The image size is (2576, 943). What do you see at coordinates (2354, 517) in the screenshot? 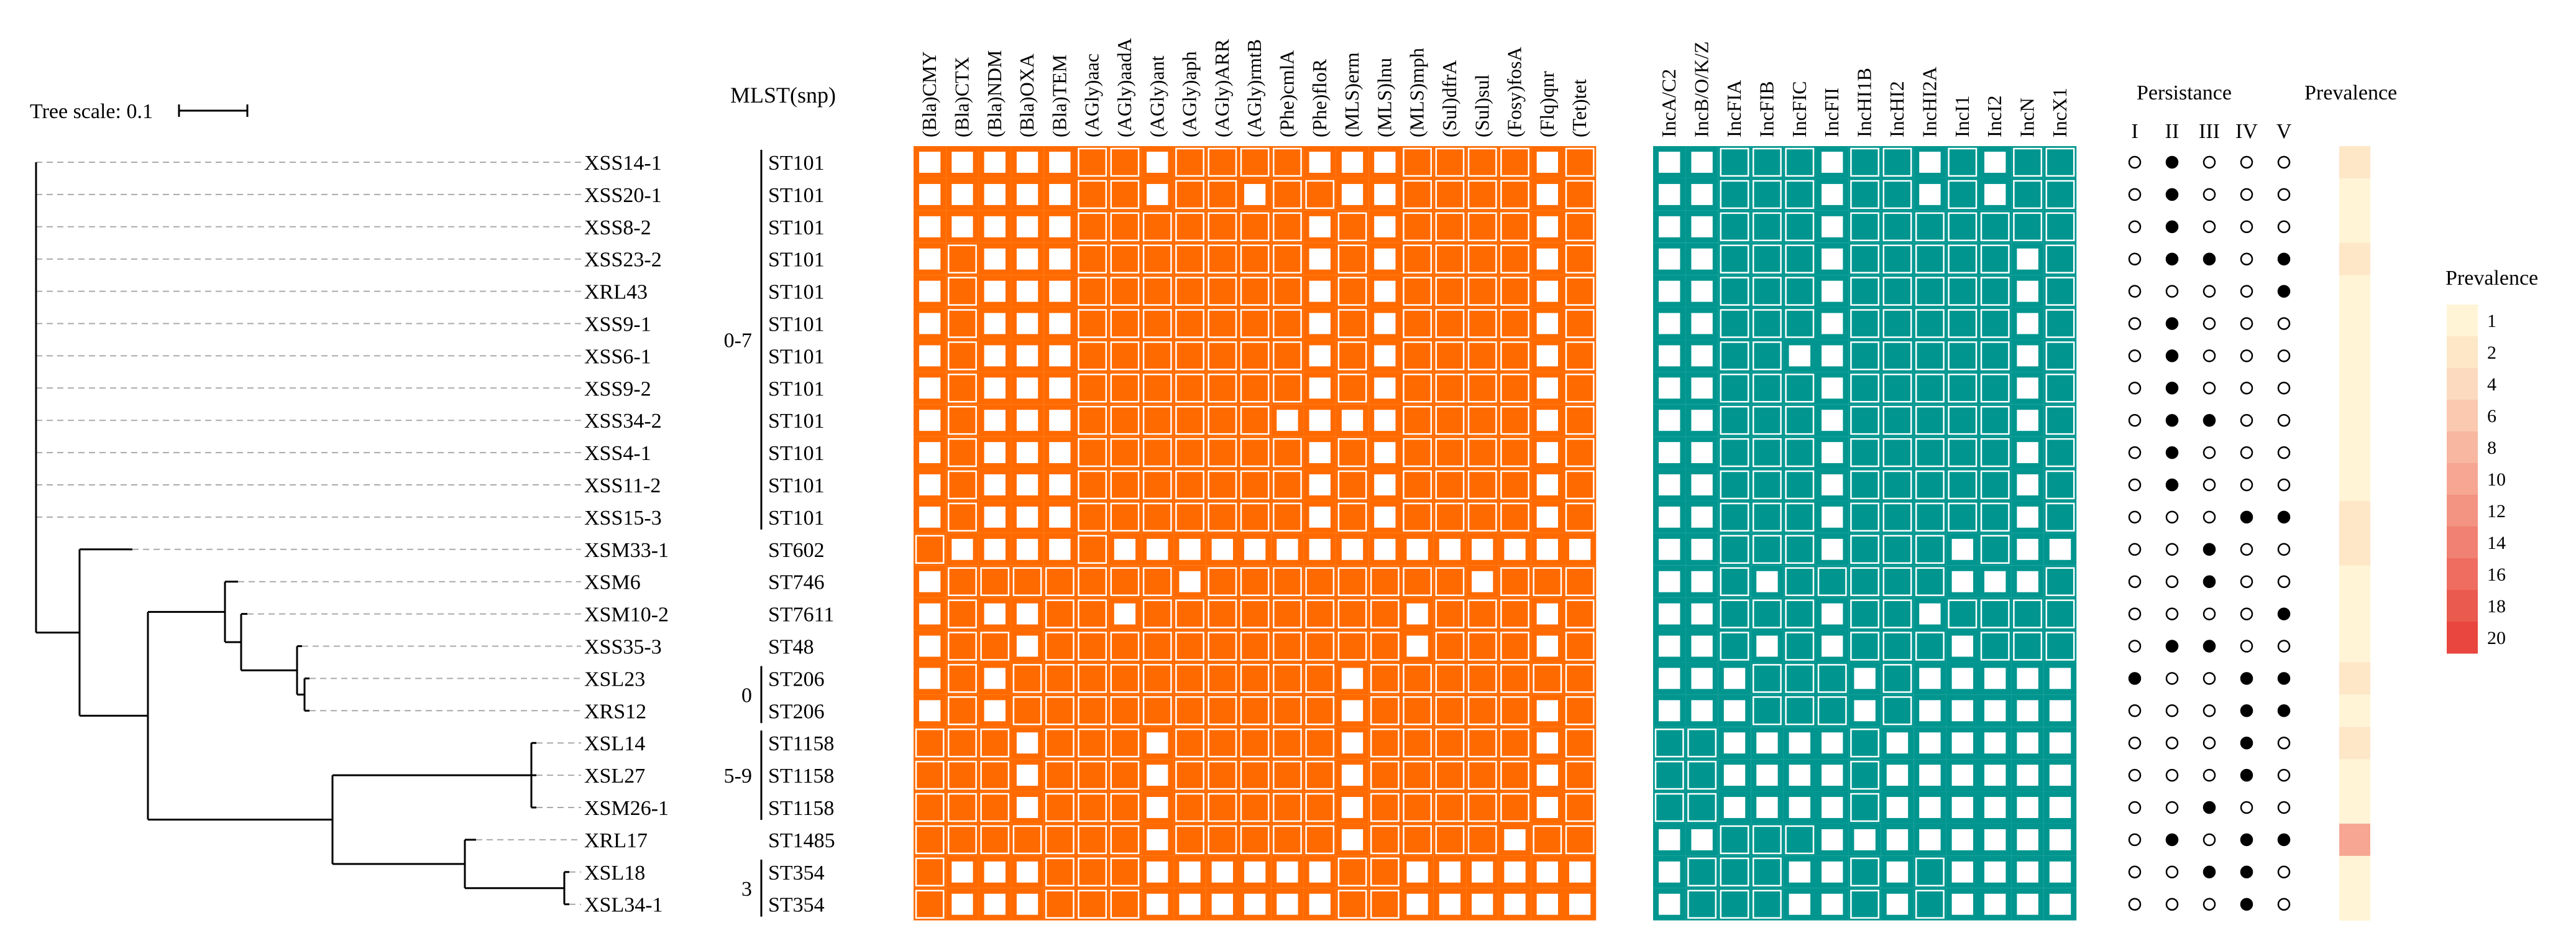
I see `prevalence-cell` at bounding box center [2354, 517].